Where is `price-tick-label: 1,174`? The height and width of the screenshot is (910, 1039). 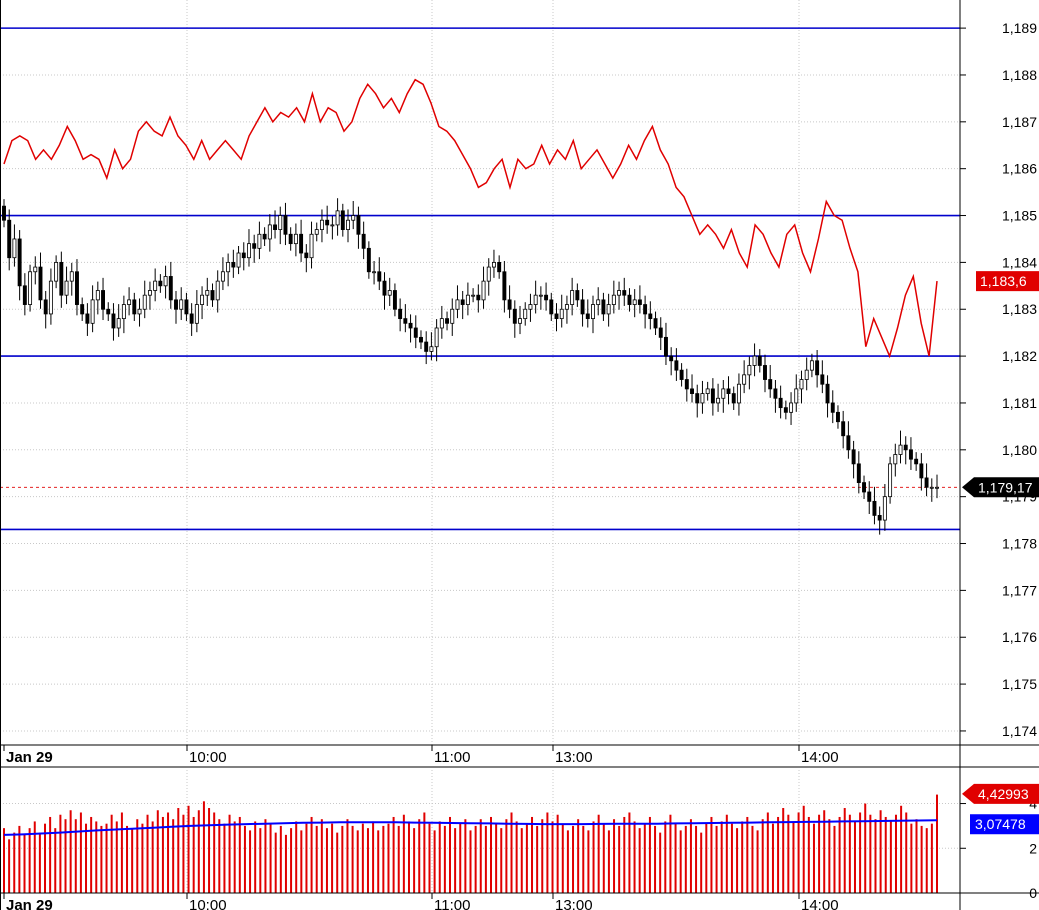 price-tick-label: 1,174 is located at coordinates (1019, 731).